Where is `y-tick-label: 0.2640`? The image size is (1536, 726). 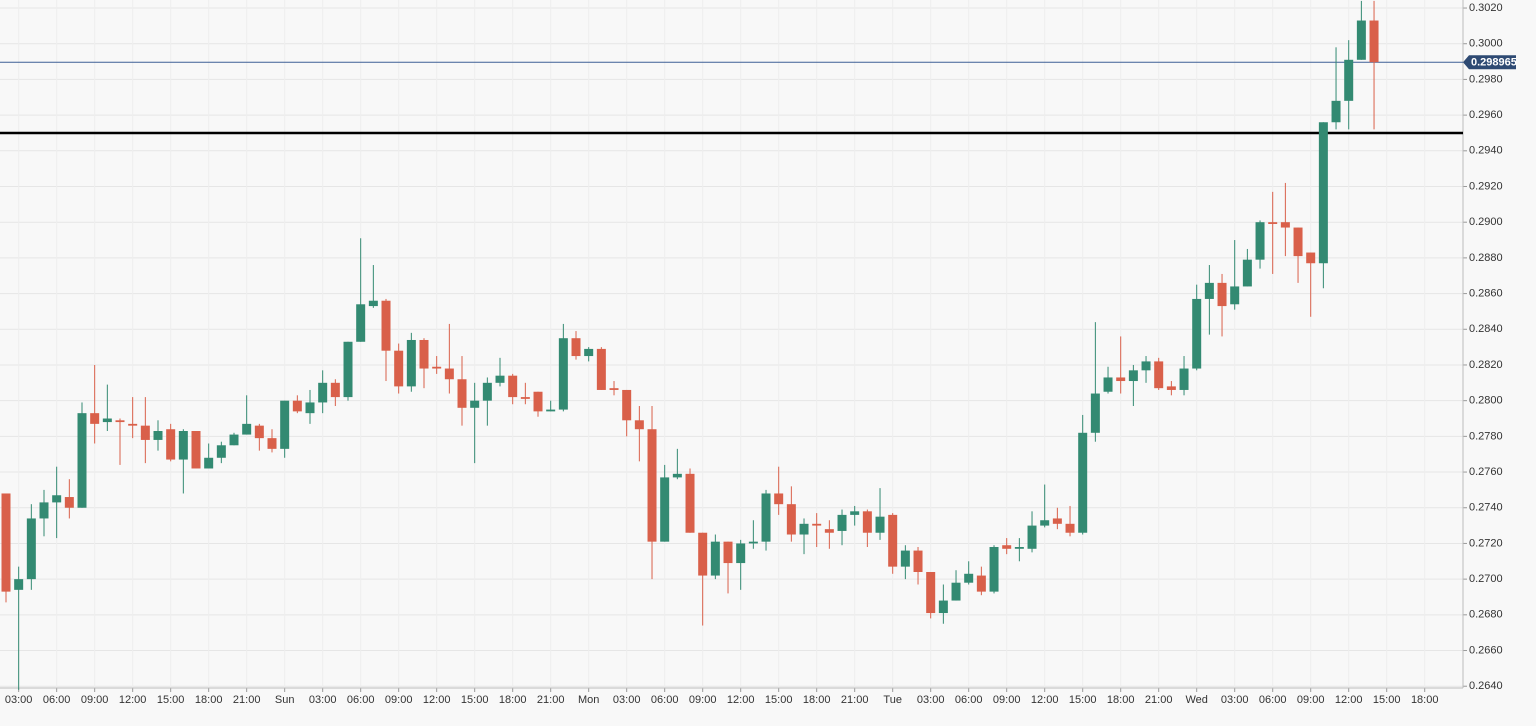 y-tick-label: 0.2640 is located at coordinates (1486, 686).